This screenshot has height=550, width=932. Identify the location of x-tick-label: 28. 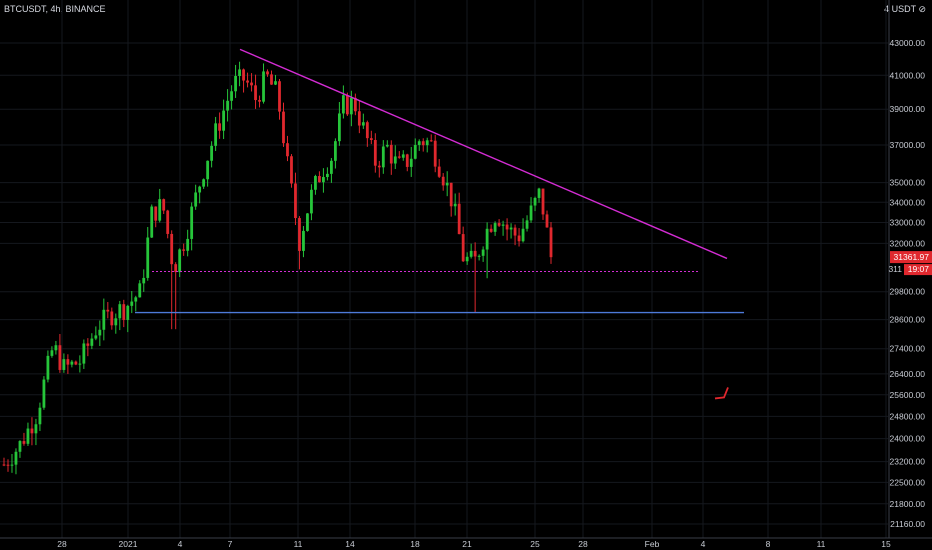
(583, 544).